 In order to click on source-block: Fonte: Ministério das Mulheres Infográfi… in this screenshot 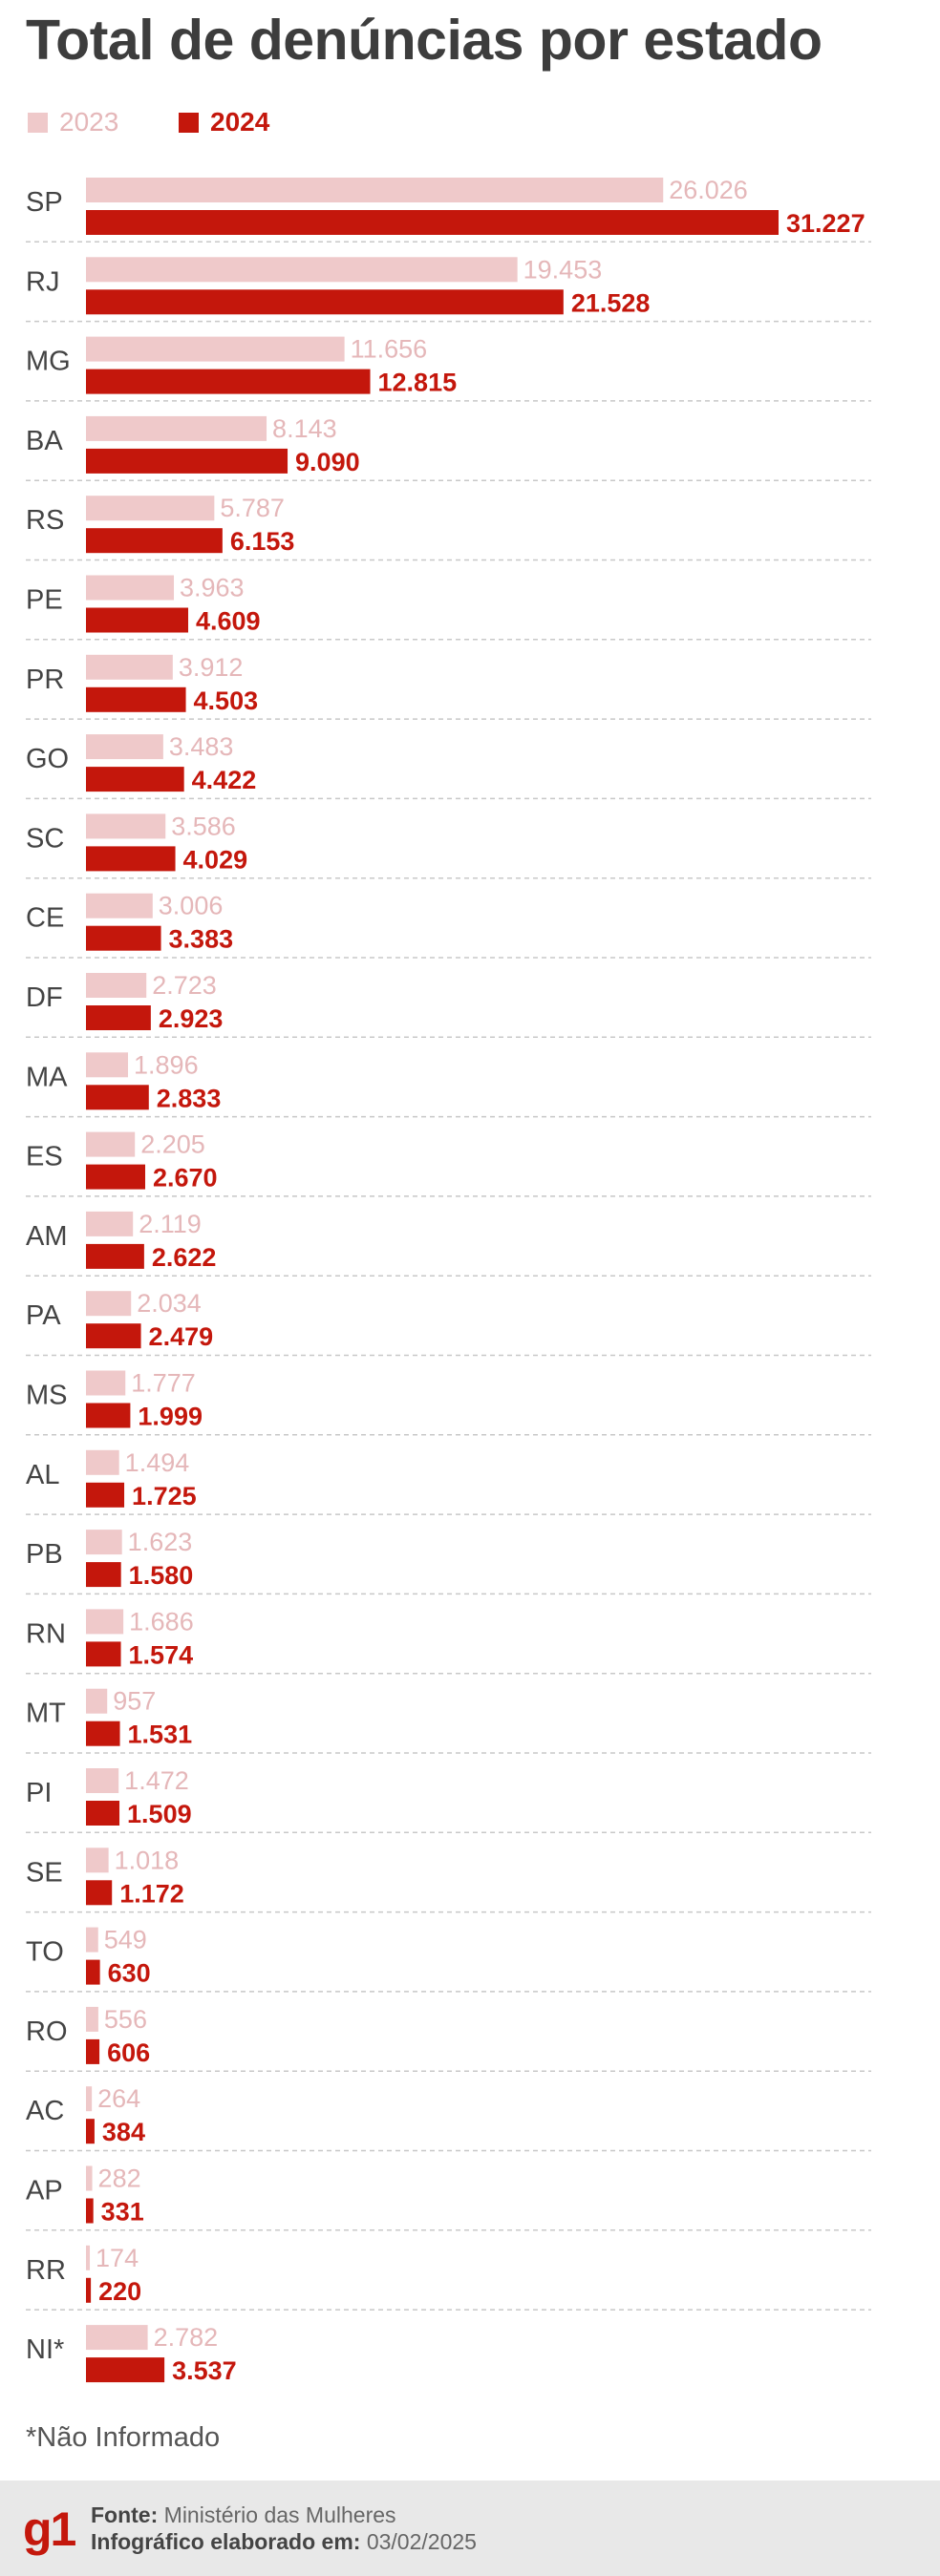, I will do `click(284, 2528)`.